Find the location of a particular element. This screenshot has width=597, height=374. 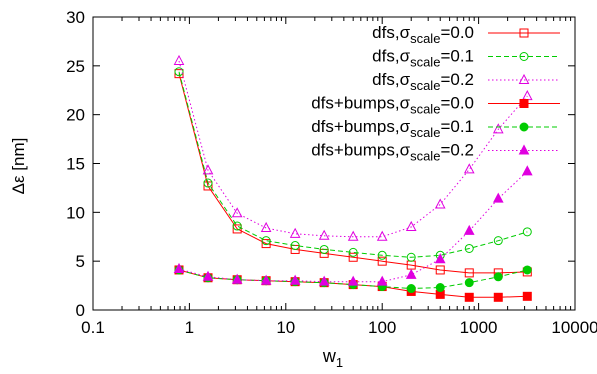

x-tick-label: 10000 is located at coordinates (574, 327).